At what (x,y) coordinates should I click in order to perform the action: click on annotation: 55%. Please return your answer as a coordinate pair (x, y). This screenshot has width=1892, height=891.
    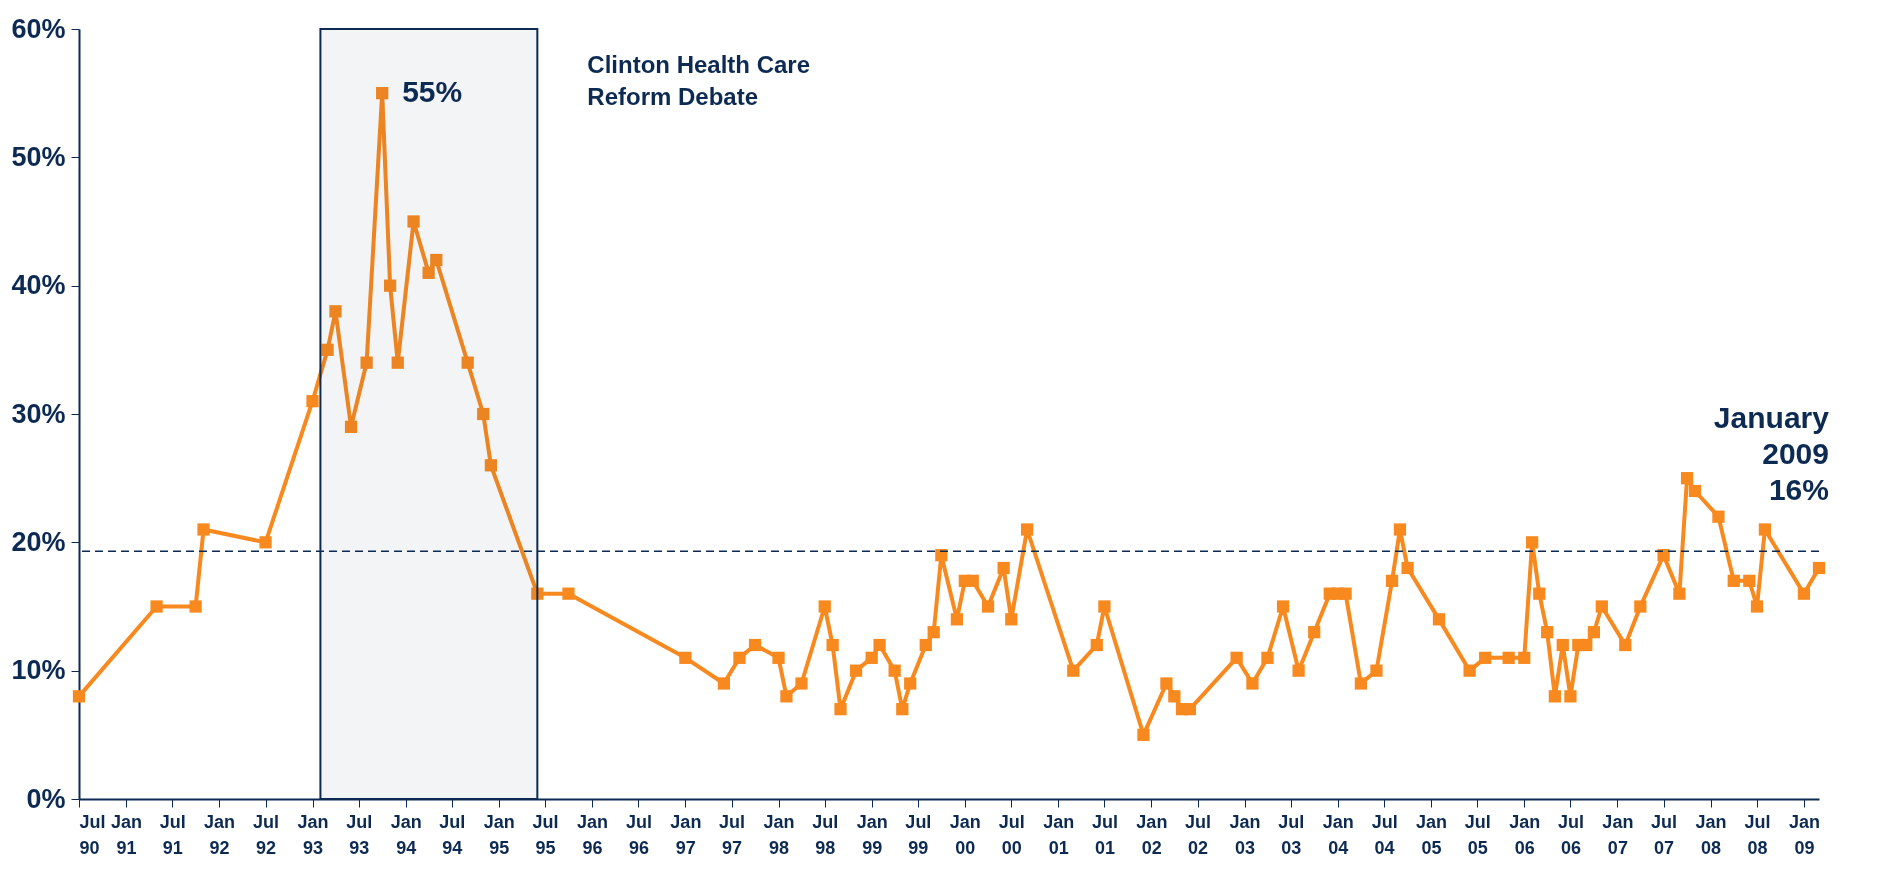
    Looking at the image, I should click on (432, 92).